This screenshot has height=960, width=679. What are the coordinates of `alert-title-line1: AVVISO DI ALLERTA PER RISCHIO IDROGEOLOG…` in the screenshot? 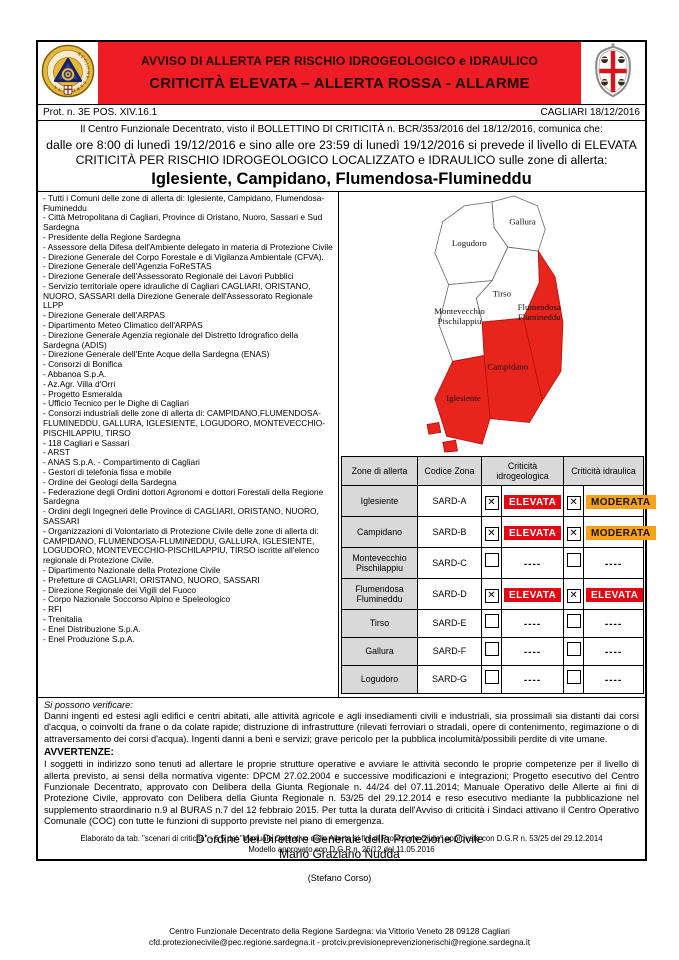 It's located at (339, 61).